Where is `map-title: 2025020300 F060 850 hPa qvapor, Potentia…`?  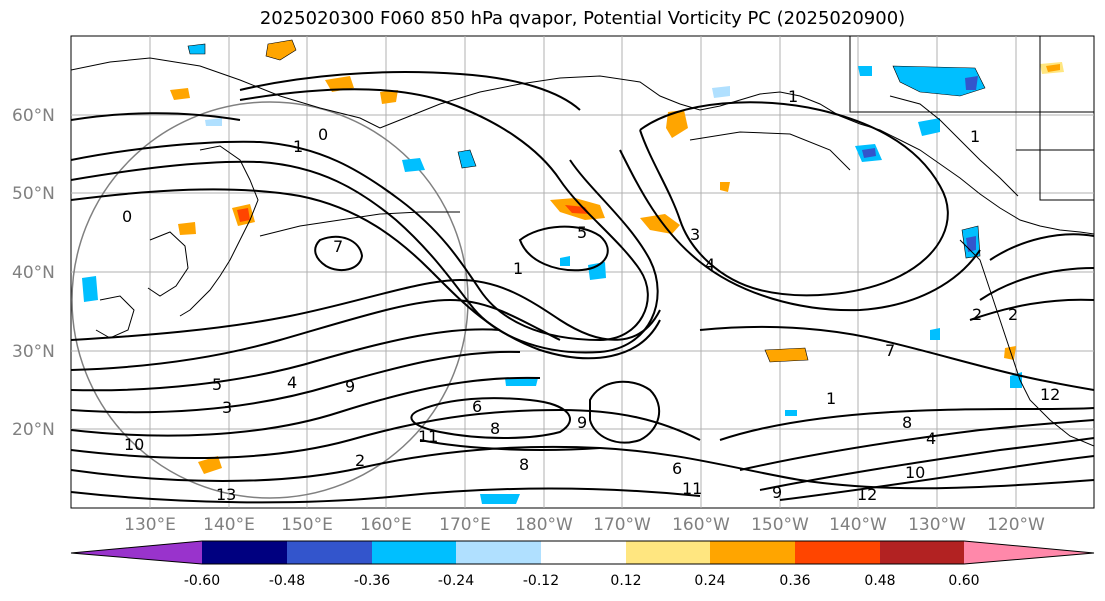
map-title: 2025020300 F060 850 hPa qvapor, Potentia… is located at coordinates (582, 18).